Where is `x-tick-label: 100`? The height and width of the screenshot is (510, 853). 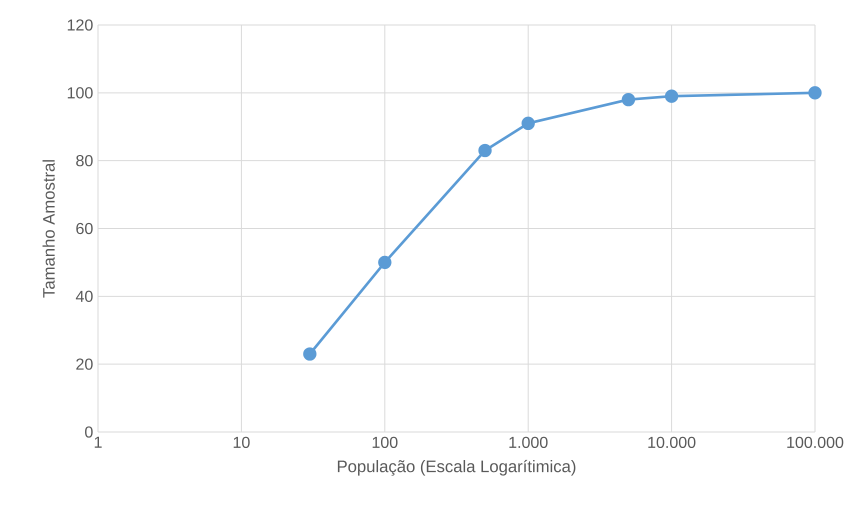
x-tick-label: 100 is located at coordinates (385, 442).